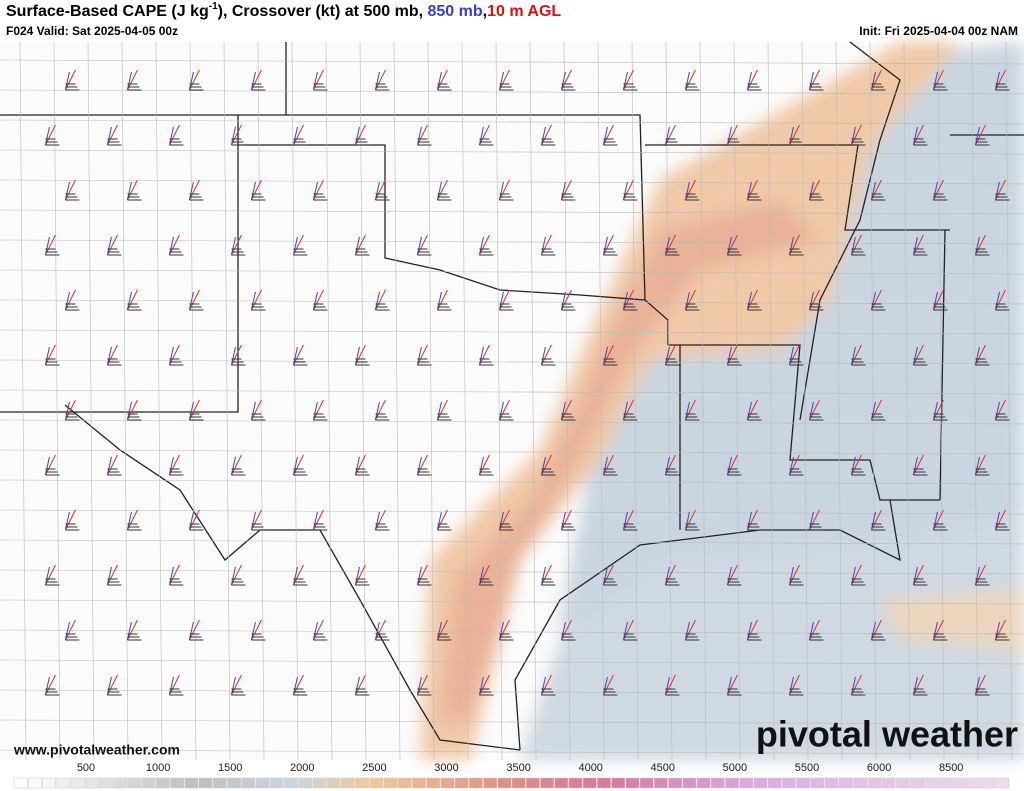 The width and height of the screenshot is (1024, 791). Describe the element at coordinates (807, 768) in the screenshot. I see `colorbar-label: 5500` at that location.